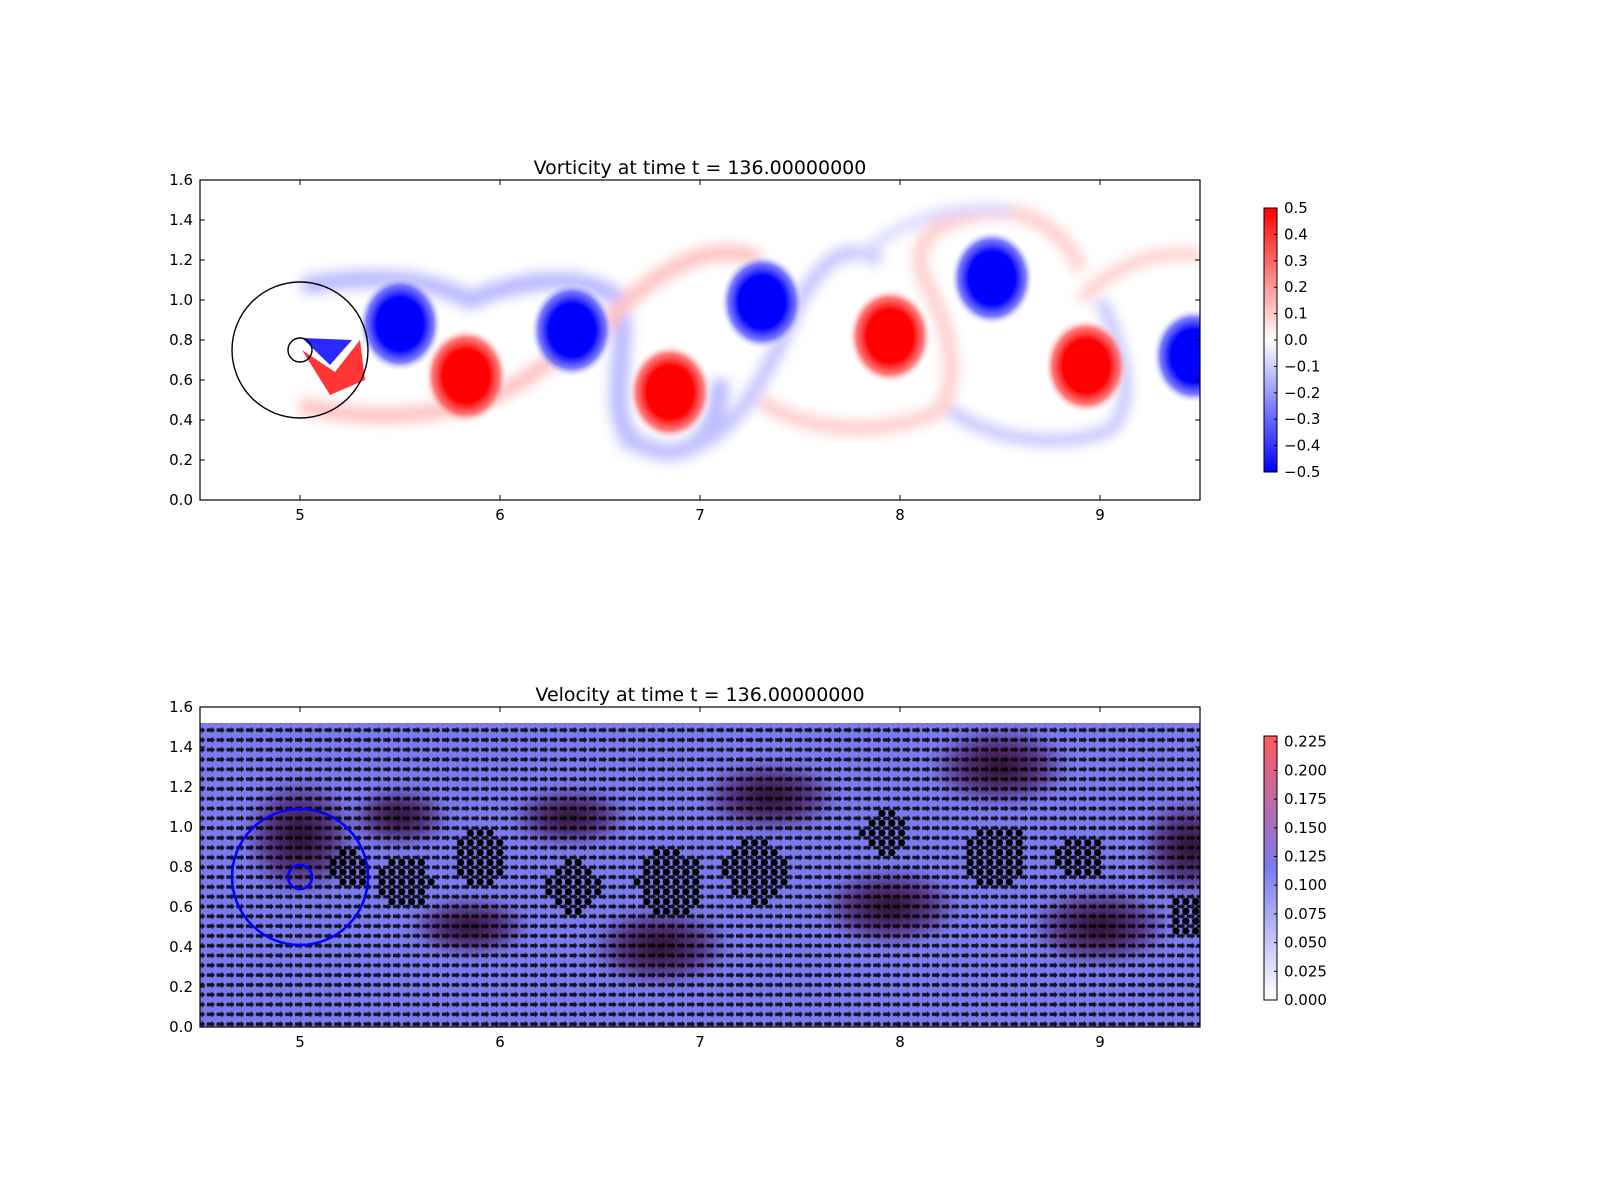  I want to click on vorticity-ytick-label: 0.4, so click(181, 420).